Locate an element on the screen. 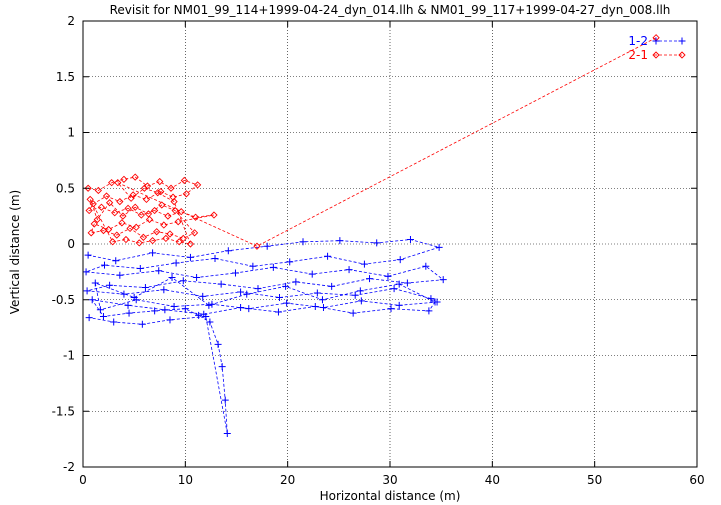 Image resolution: width=721 pixels, height=505 pixels. legend-entry-2-1: 2-1 is located at coordinates (657, 55).